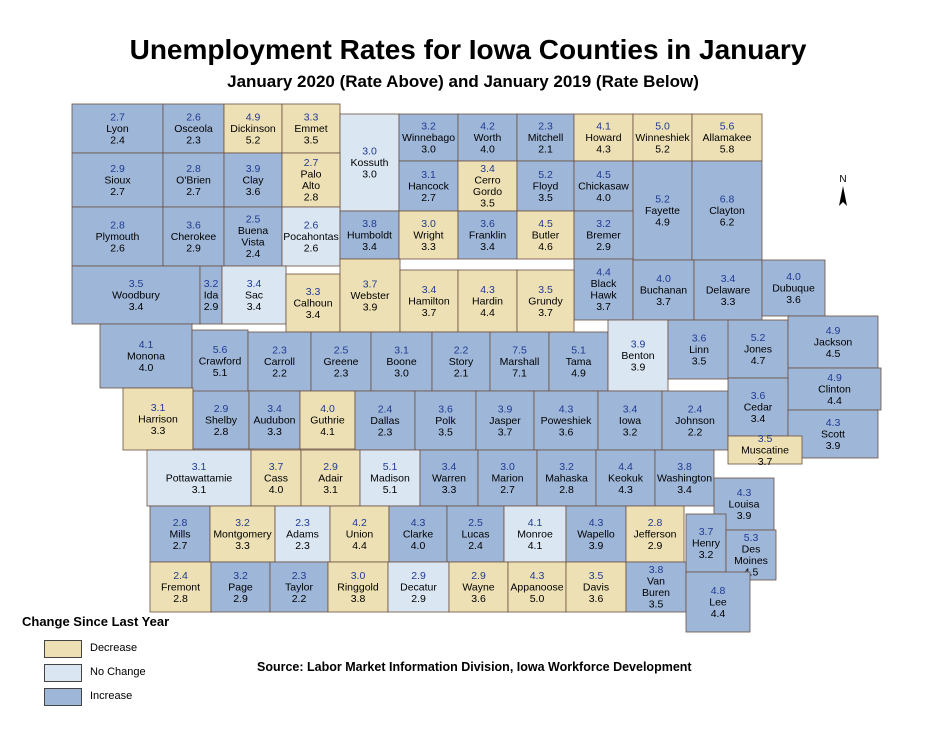  What do you see at coordinates (401, 362) in the screenshot?
I see `county-name: Boone` at bounding box center [401, 362].